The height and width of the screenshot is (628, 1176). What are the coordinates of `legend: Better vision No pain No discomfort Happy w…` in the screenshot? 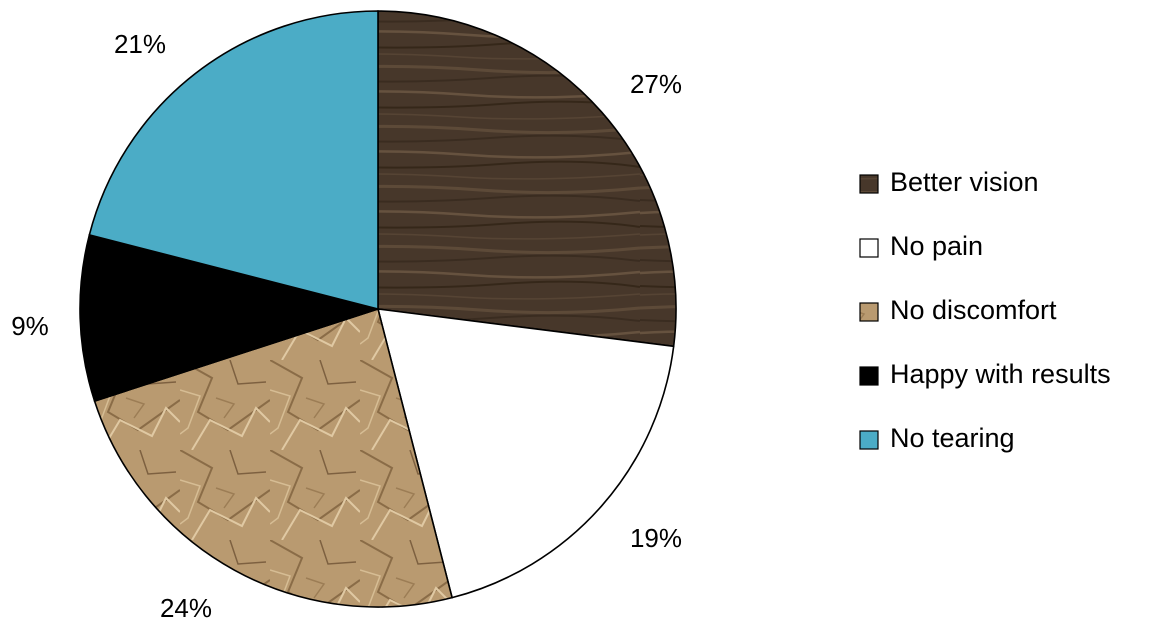 It's located at (985, 310).